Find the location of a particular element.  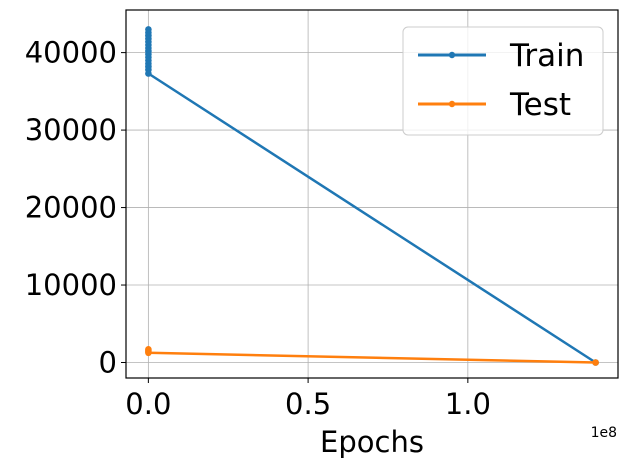

y-tick-label: 0 is located at coordinates (108, 363).